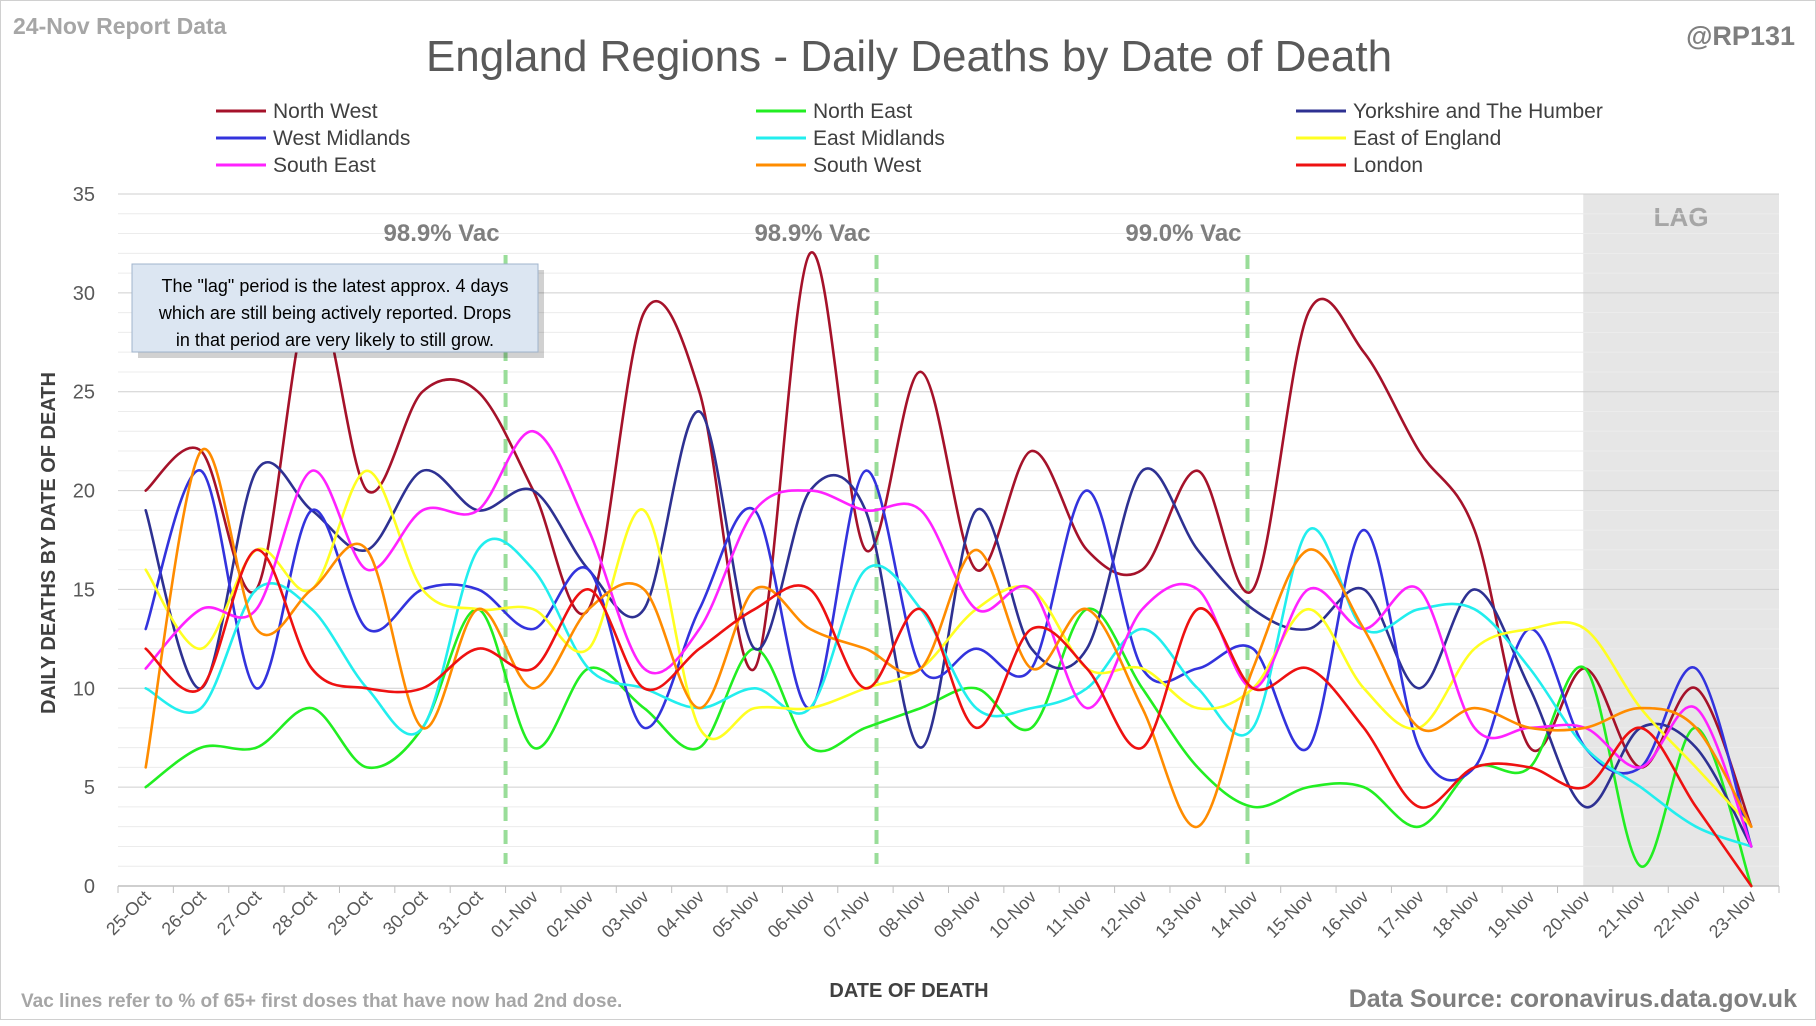 The image size is (1816, 1026). I want to click on x-tick-label: 22-Nov, so click(1677, 914).